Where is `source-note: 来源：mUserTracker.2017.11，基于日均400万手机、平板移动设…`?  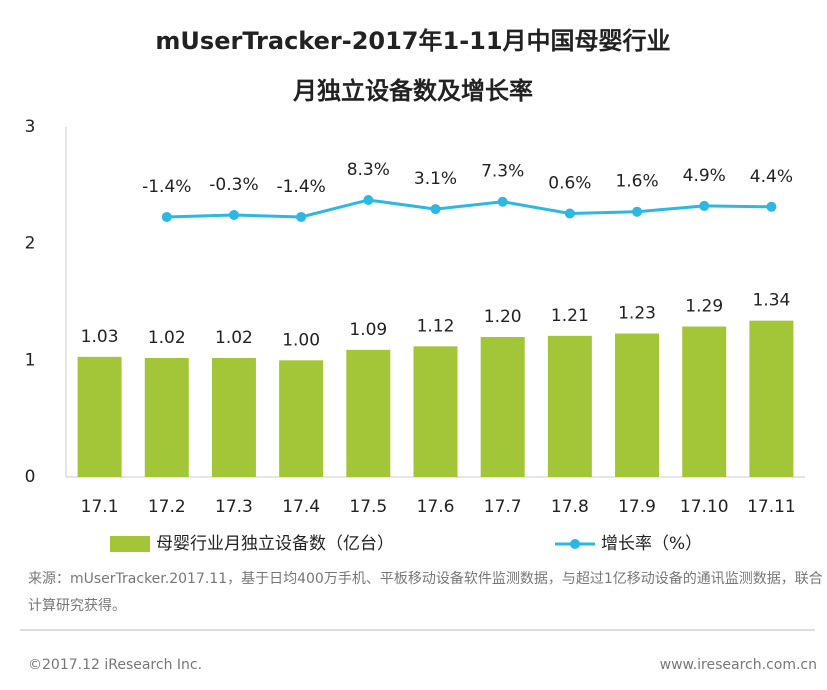
source-note: 来源：mUserTracker.2017.11，基于日均400万手机、平板移动设… is located at coordinates (425, 592).